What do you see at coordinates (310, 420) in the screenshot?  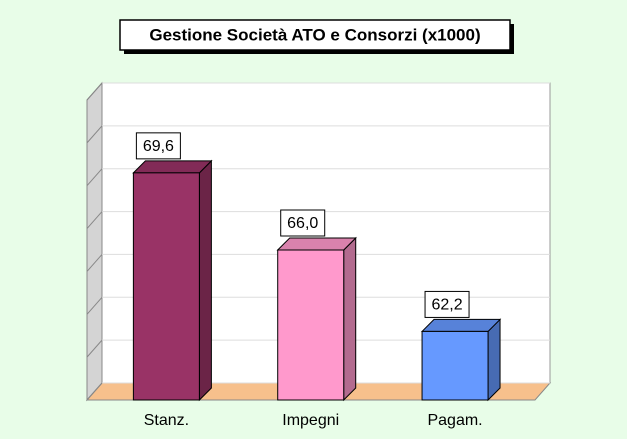 I see `x-tick-label: Impegni` at bounding box center [310, 420].